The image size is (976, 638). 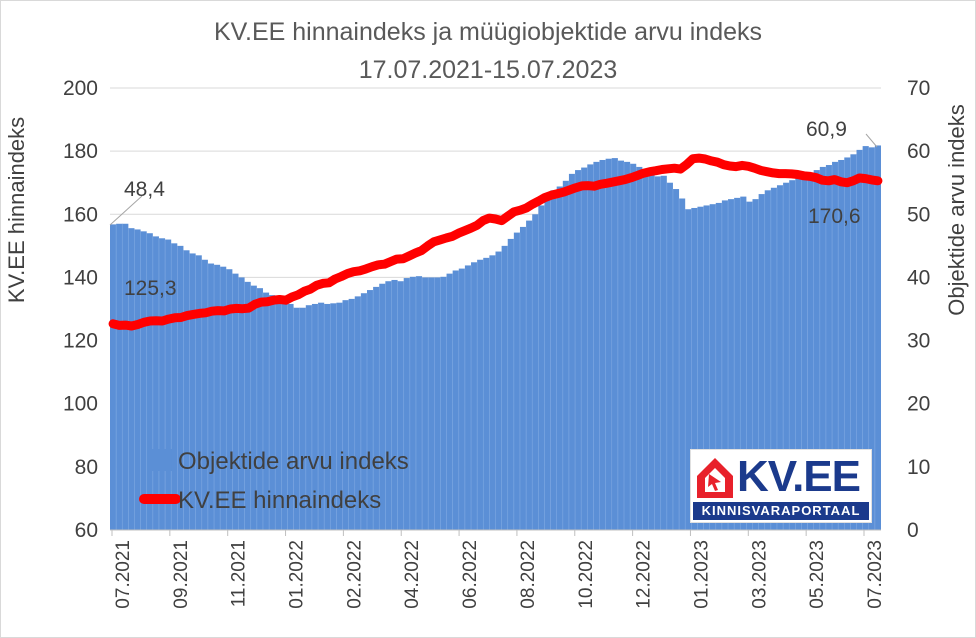 I want to click on legend-bar-label: Objektide arvu indeks, so click(x=293, y=461).